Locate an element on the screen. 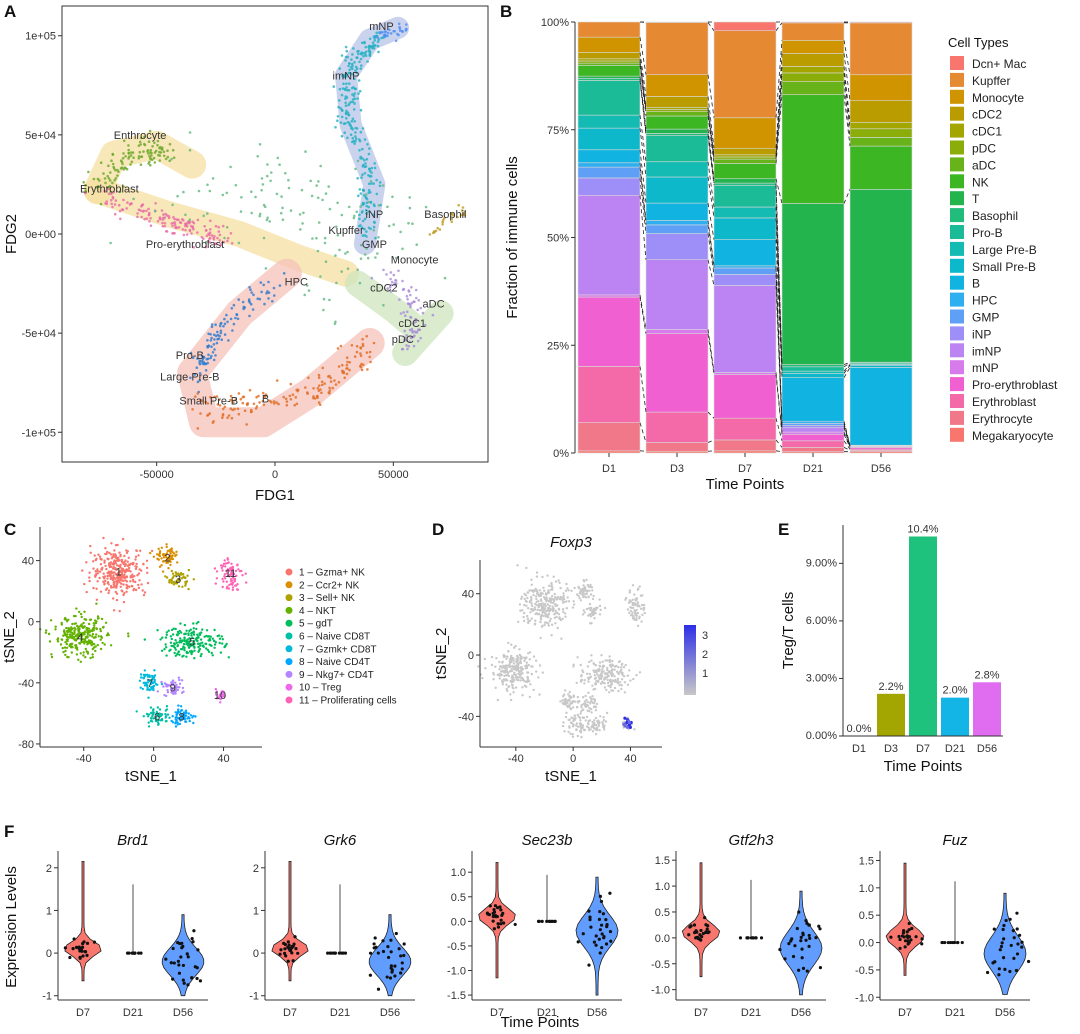 The image size is (1080, 1034). legend-label-8: T is located at coordinates (976, 199).